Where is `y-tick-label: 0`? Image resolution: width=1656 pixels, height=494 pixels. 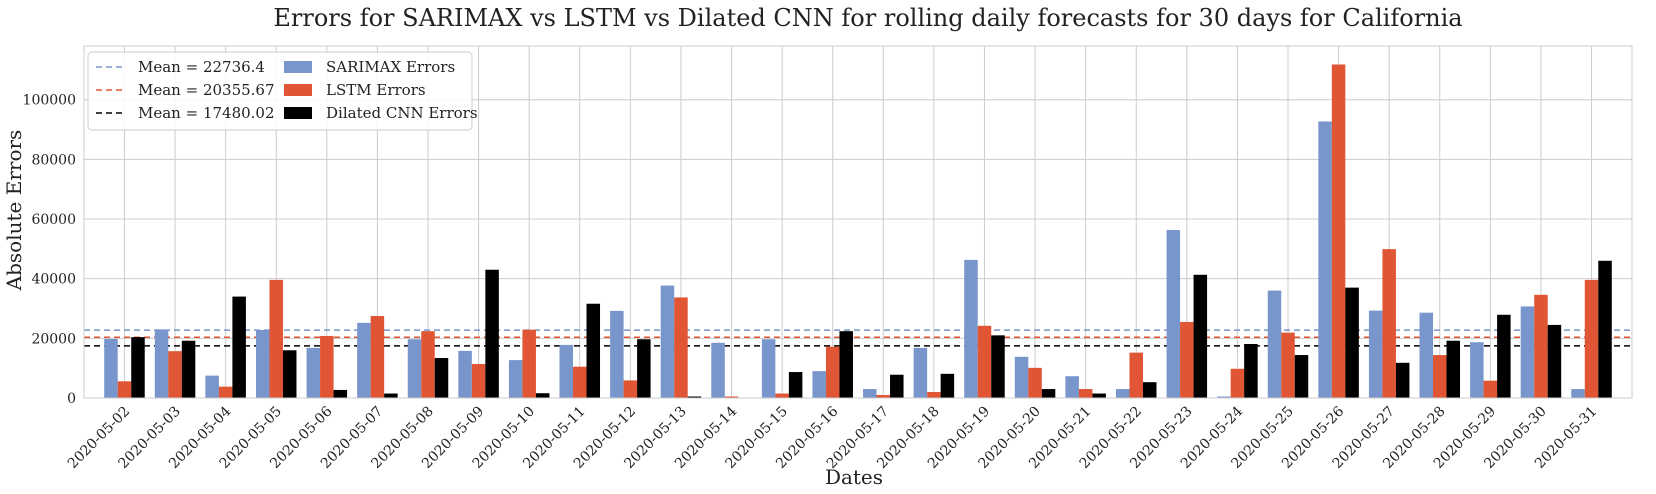
y-tick-label: 0 is located at coordinates (71, 399).